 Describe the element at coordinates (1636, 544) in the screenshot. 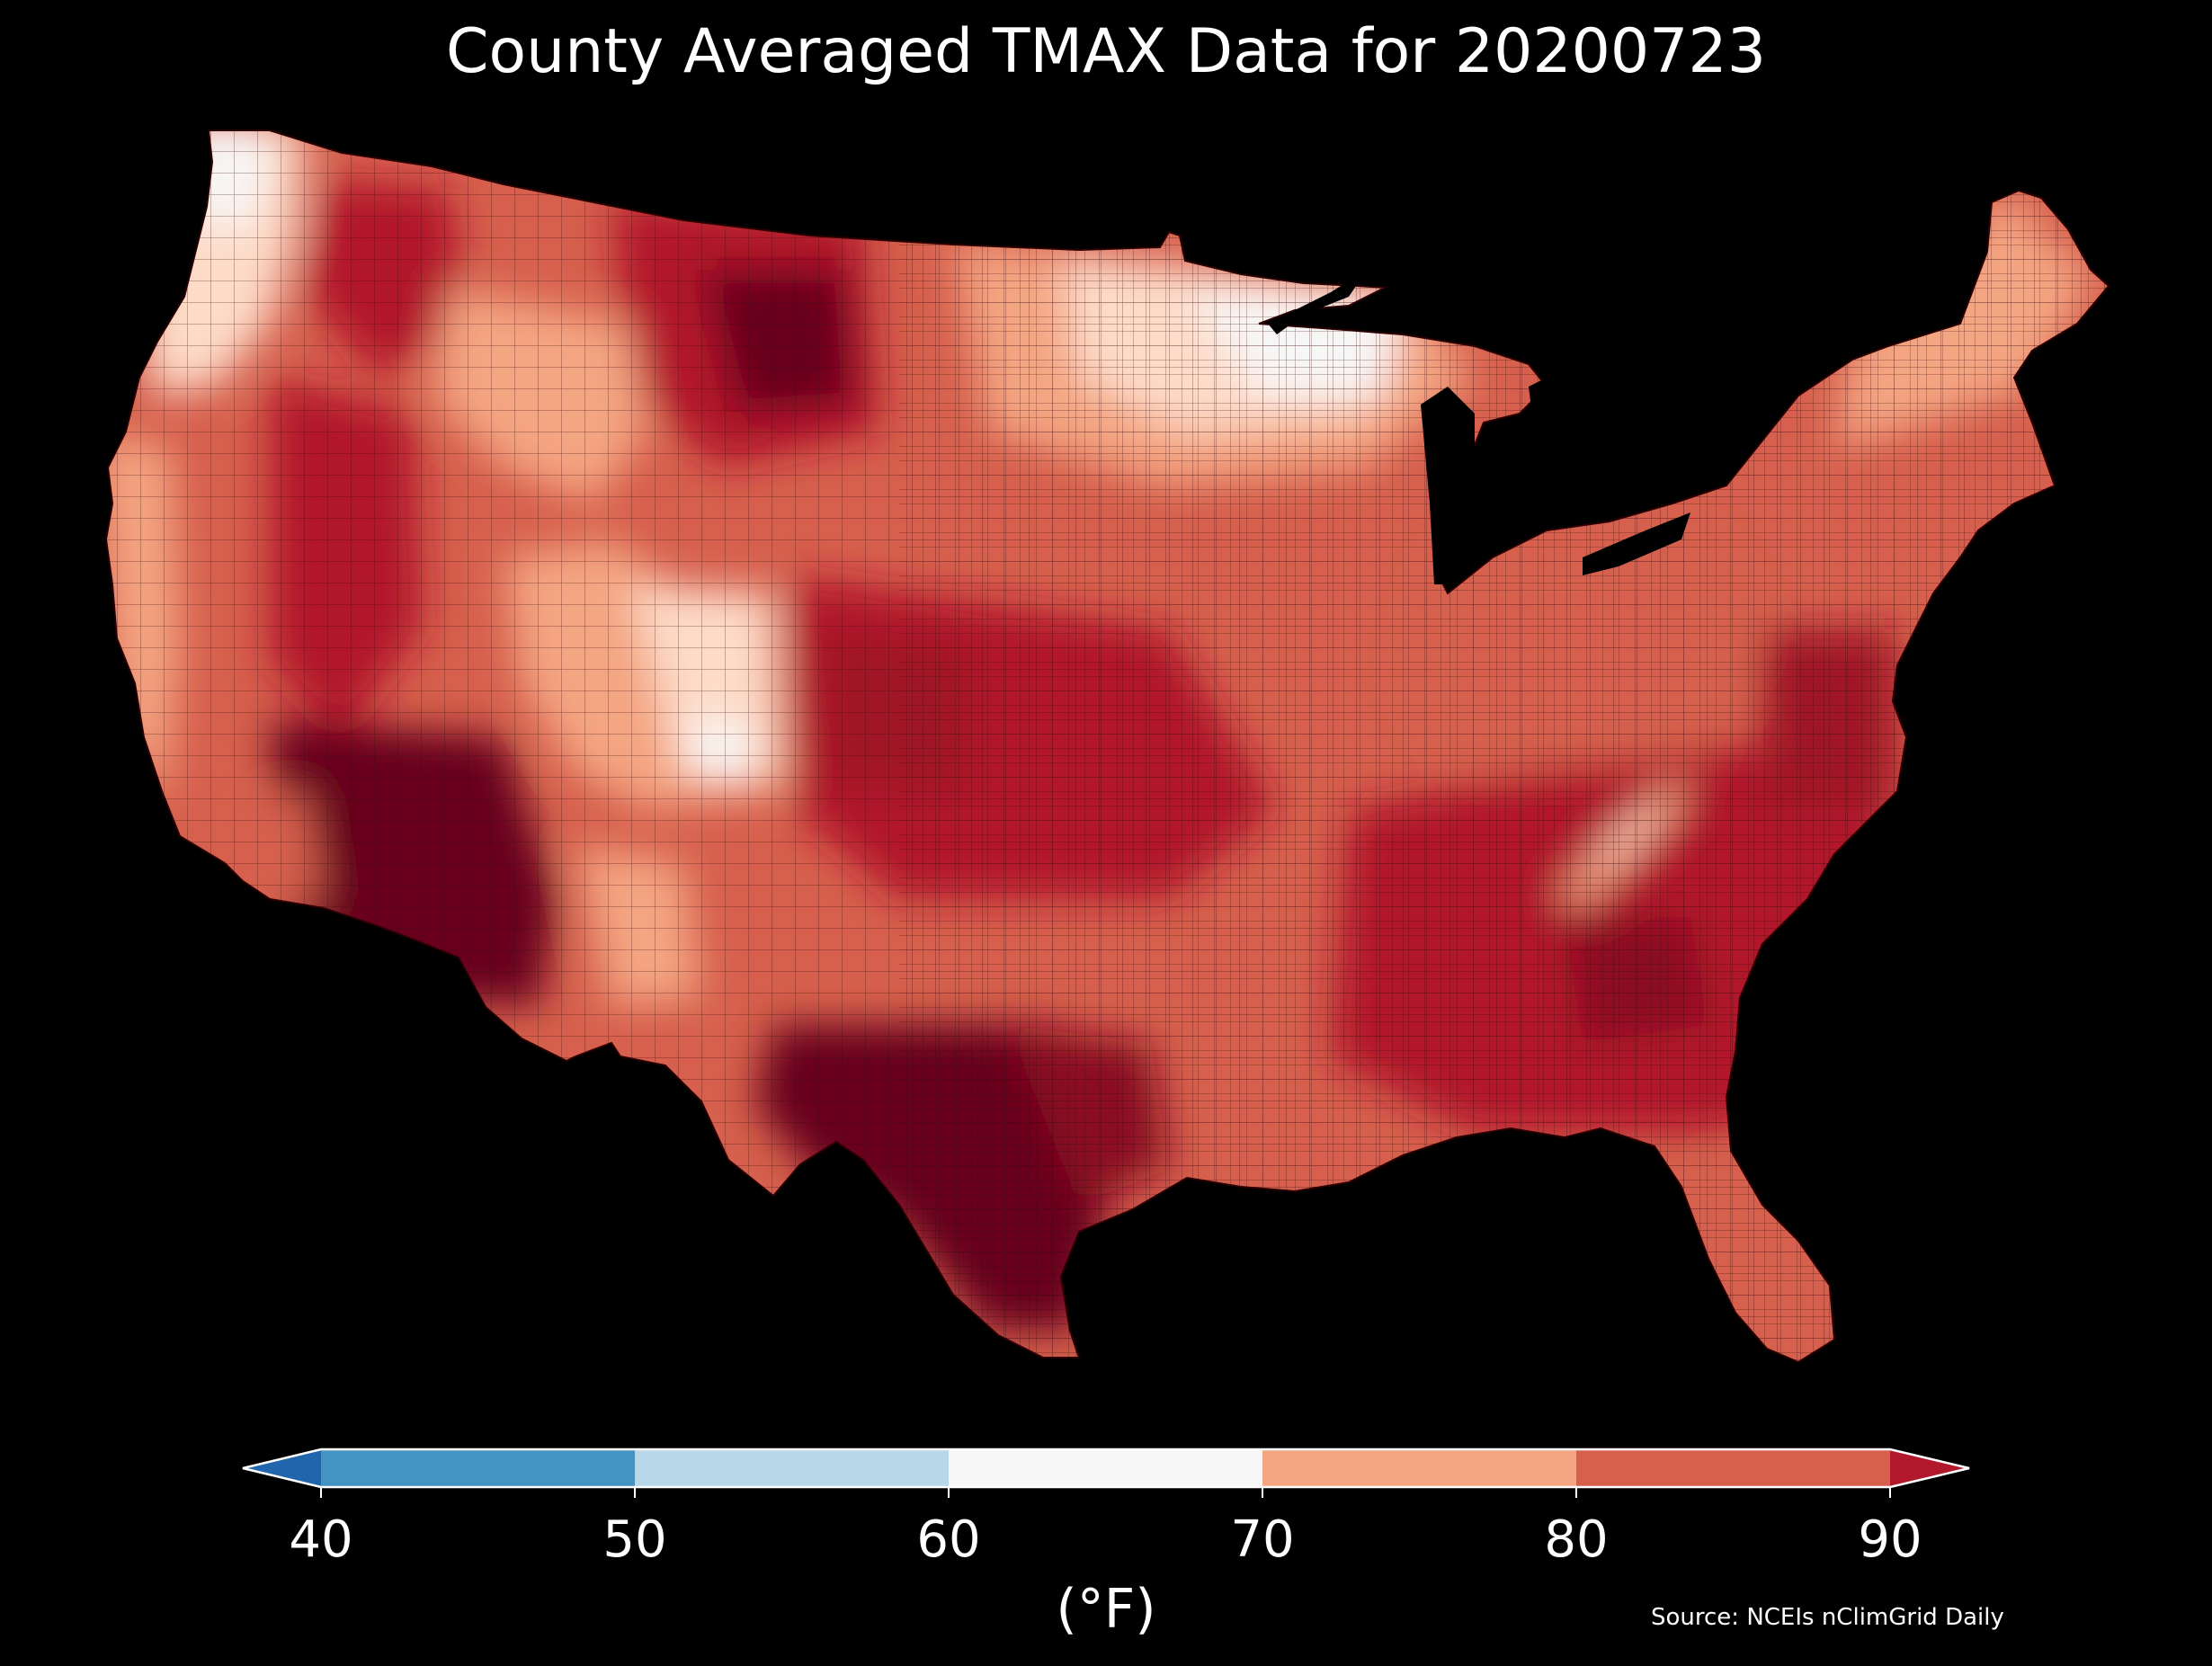

I see `lake-erie` at that location.